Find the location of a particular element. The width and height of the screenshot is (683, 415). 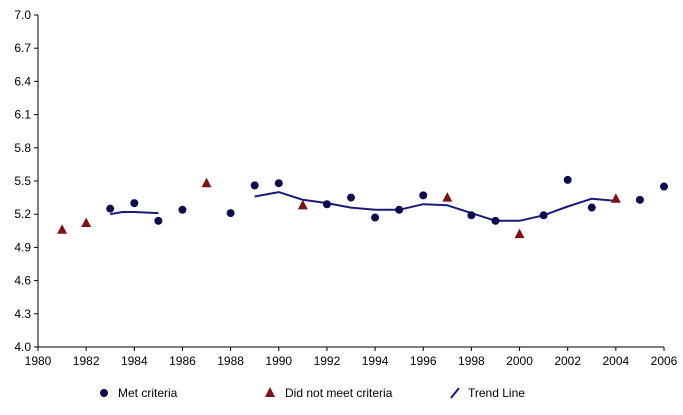

x-tick-label: 1982 is located at coordinates (86, 361).